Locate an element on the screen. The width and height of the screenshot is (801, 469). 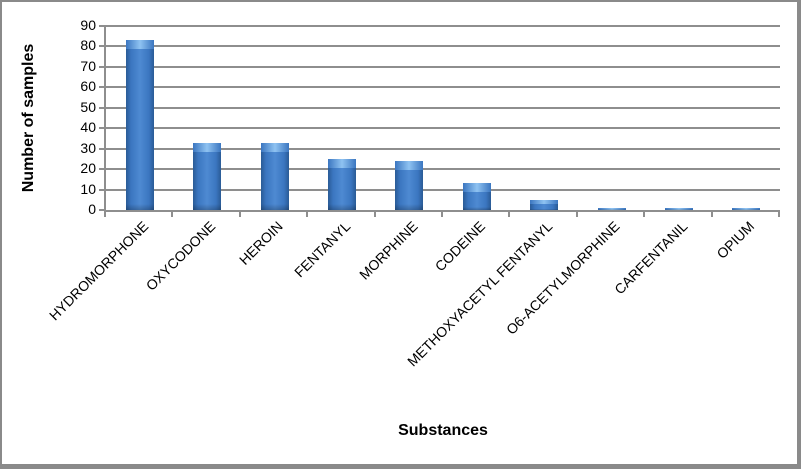
category-label: METHOXYACETYL FENTANYL is located at coordinates (480, 294).